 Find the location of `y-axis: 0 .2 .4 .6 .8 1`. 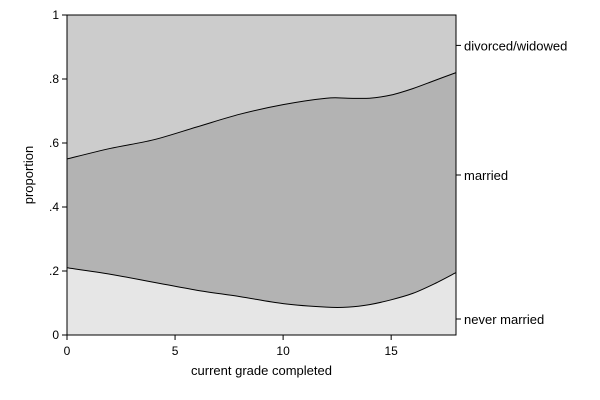

y-axis: 0 .2 .4 .6 .8 1 is located at coordinates (58, 175).